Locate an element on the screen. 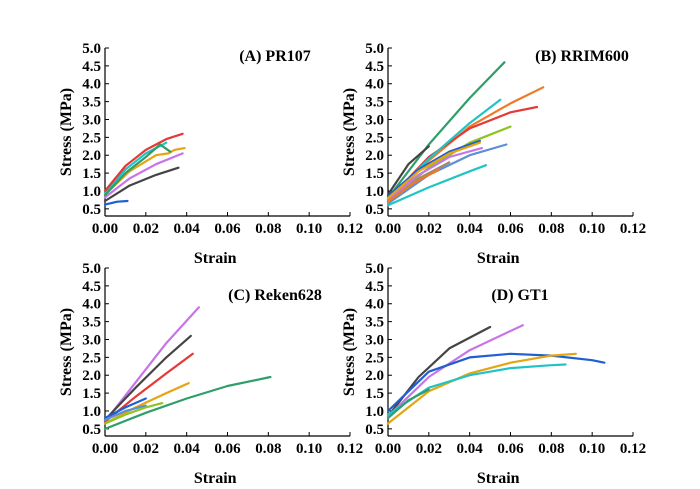 The image size is (700, 489). panel-title: (B) RRIM600 is located at coordinates (582, 56).